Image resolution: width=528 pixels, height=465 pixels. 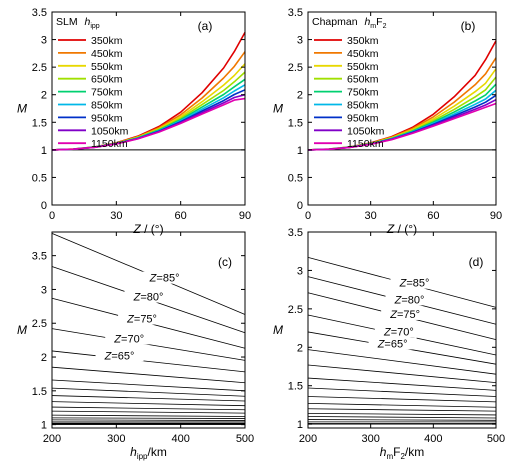 What do you see at coordinates (363, 93) in the screenshot?
I see `legend-entry: 750km` at bounding box center [363, 93].